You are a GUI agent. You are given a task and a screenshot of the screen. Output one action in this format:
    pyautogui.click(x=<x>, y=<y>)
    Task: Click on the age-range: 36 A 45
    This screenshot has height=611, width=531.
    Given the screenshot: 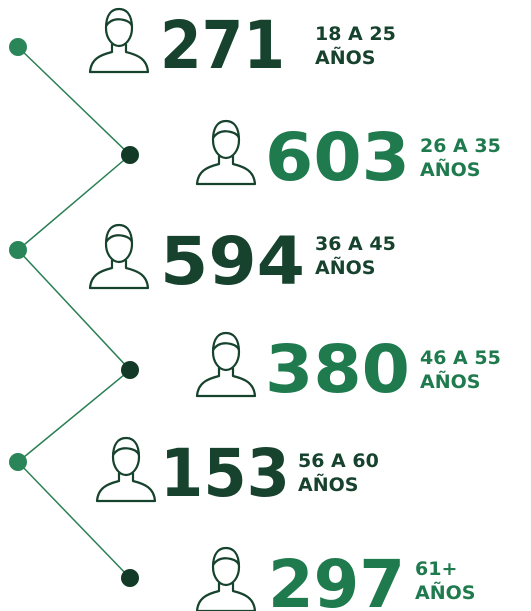 What is the action you would take?
    pyautogui.click(x=355, y=244)
    